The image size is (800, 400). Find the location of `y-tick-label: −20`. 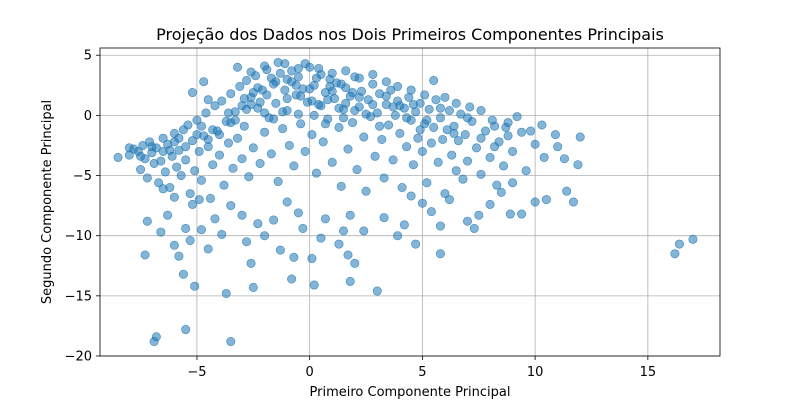

y-tick-label: −20 is located at coordinates (78, 357).